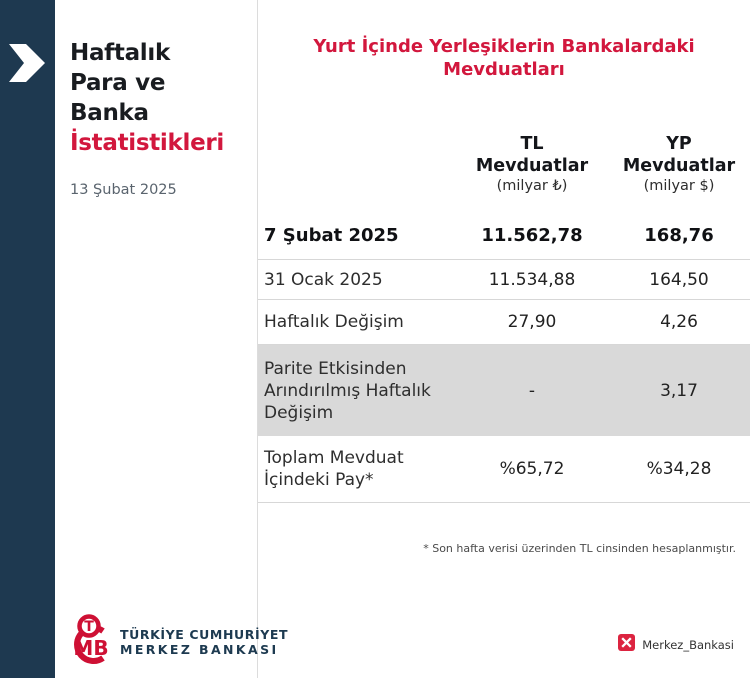 This screenshot has height=678, width=750. Describe the element at coordinates (532, 144) in the screenshot. I see `column-header-tl-top: TL` at that location.